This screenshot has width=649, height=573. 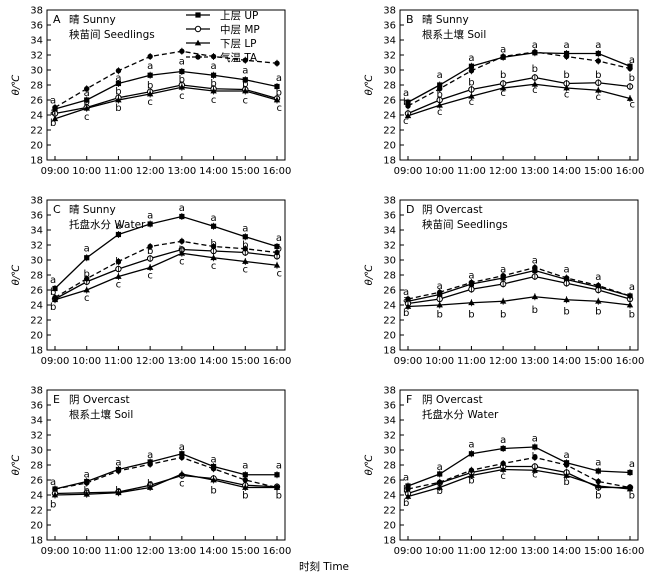 I want to click on series-line-lp, so click(x=519, y=302).